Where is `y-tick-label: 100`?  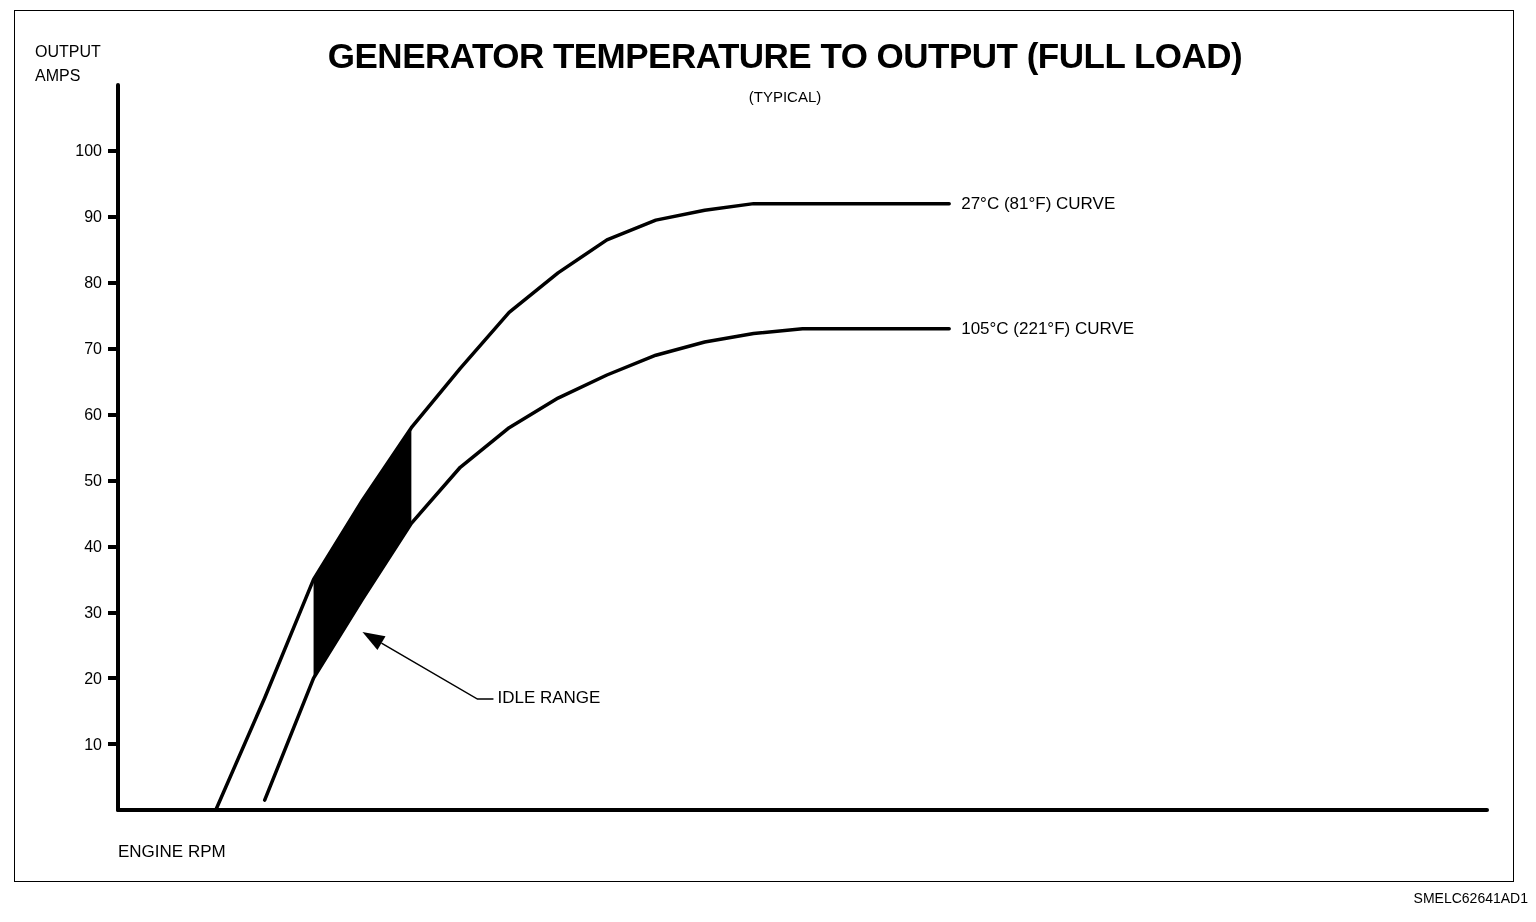
y-tick-label: 100 is located at coordinates (89, 151).